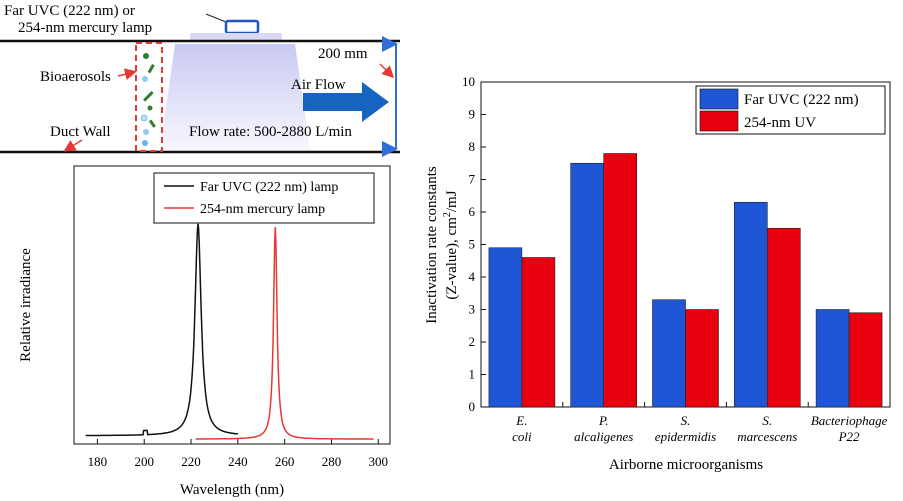  I want to click on spectrum-legend, so click(264, 198).